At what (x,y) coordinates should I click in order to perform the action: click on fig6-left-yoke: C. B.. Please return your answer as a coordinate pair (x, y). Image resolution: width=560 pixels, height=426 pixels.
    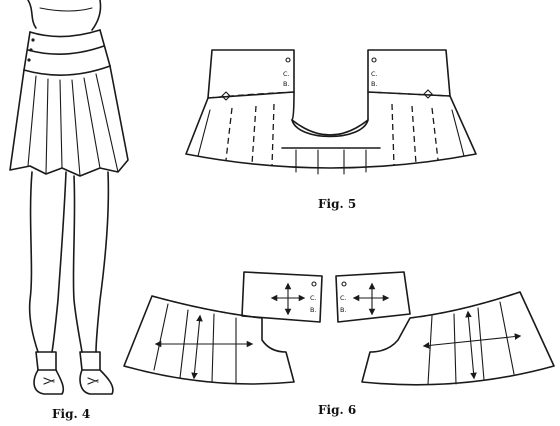
    Looking at the image, I should click on (282, 297).